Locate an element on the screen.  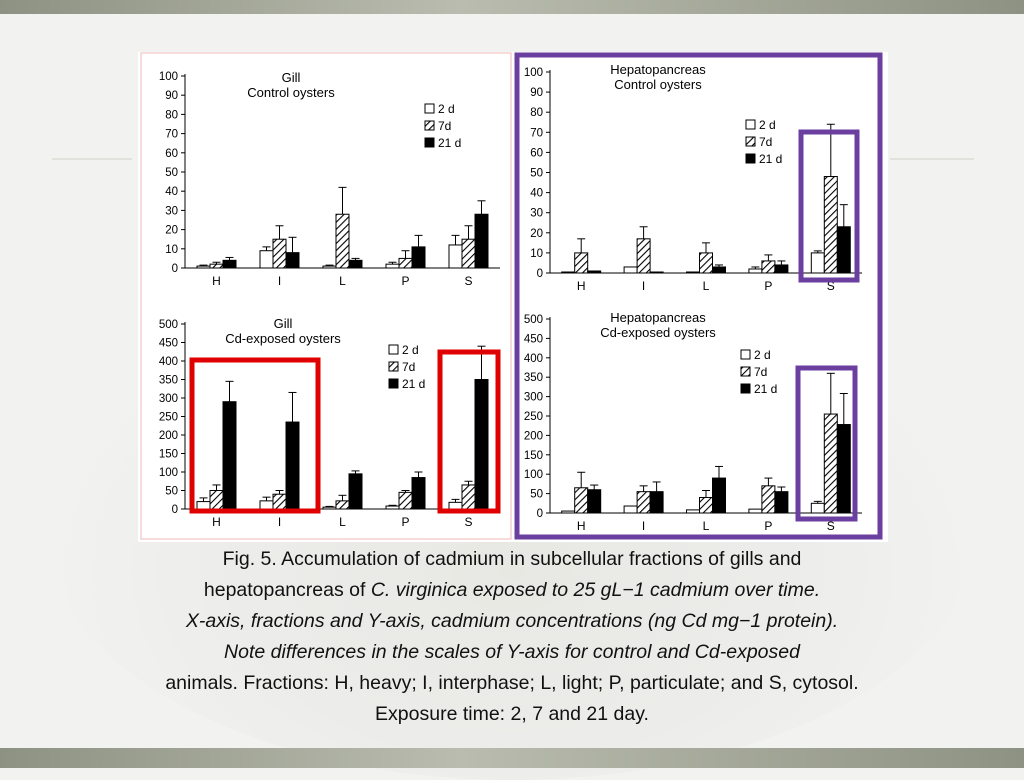
y-tick-label: 450 is located at coordinates (533, 339).